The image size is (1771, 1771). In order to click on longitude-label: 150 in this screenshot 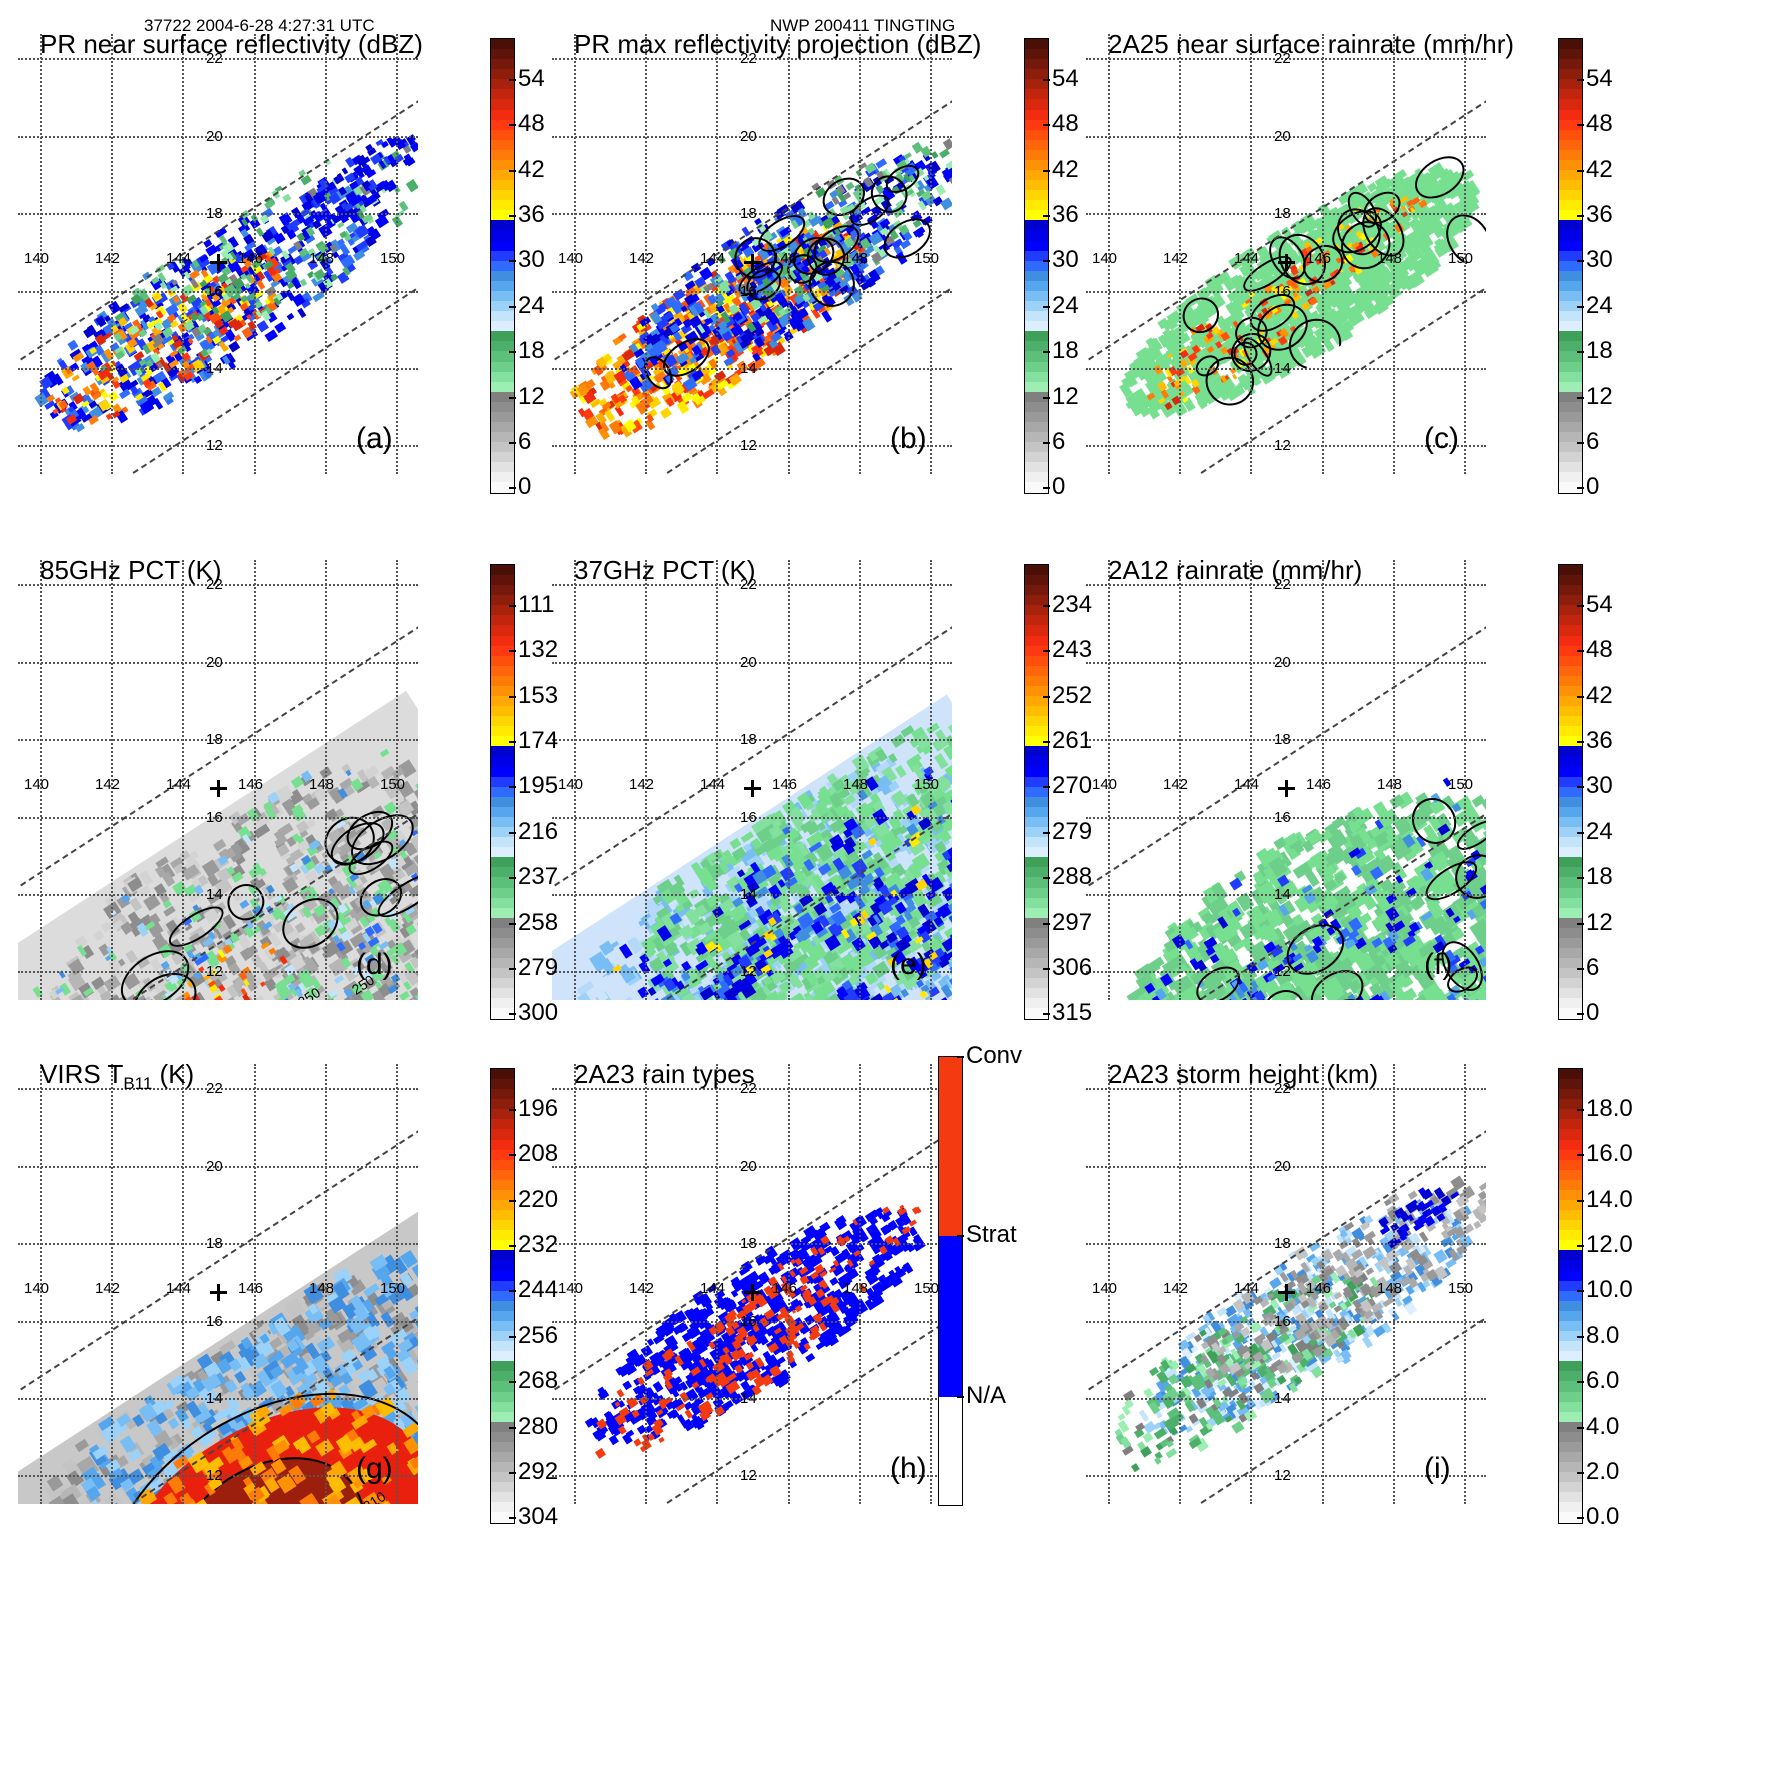, I will do `click(393, 784)`.